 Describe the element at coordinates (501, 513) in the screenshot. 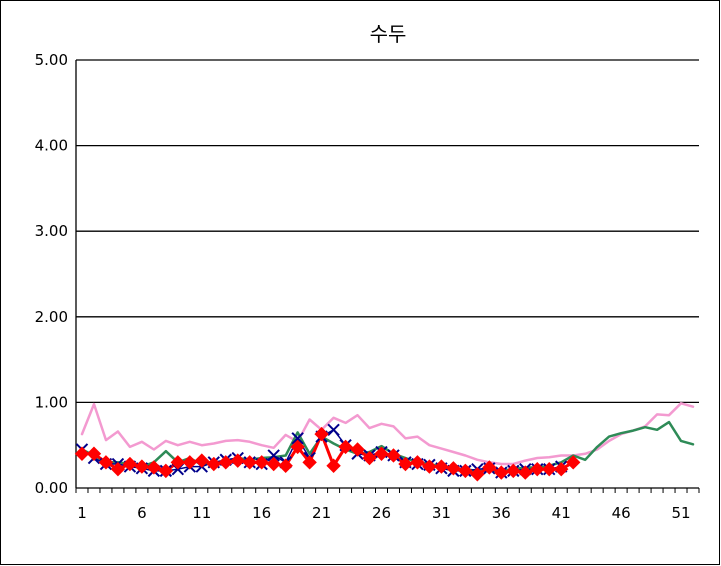

I see `x-tick-label-7: 36` at that location.